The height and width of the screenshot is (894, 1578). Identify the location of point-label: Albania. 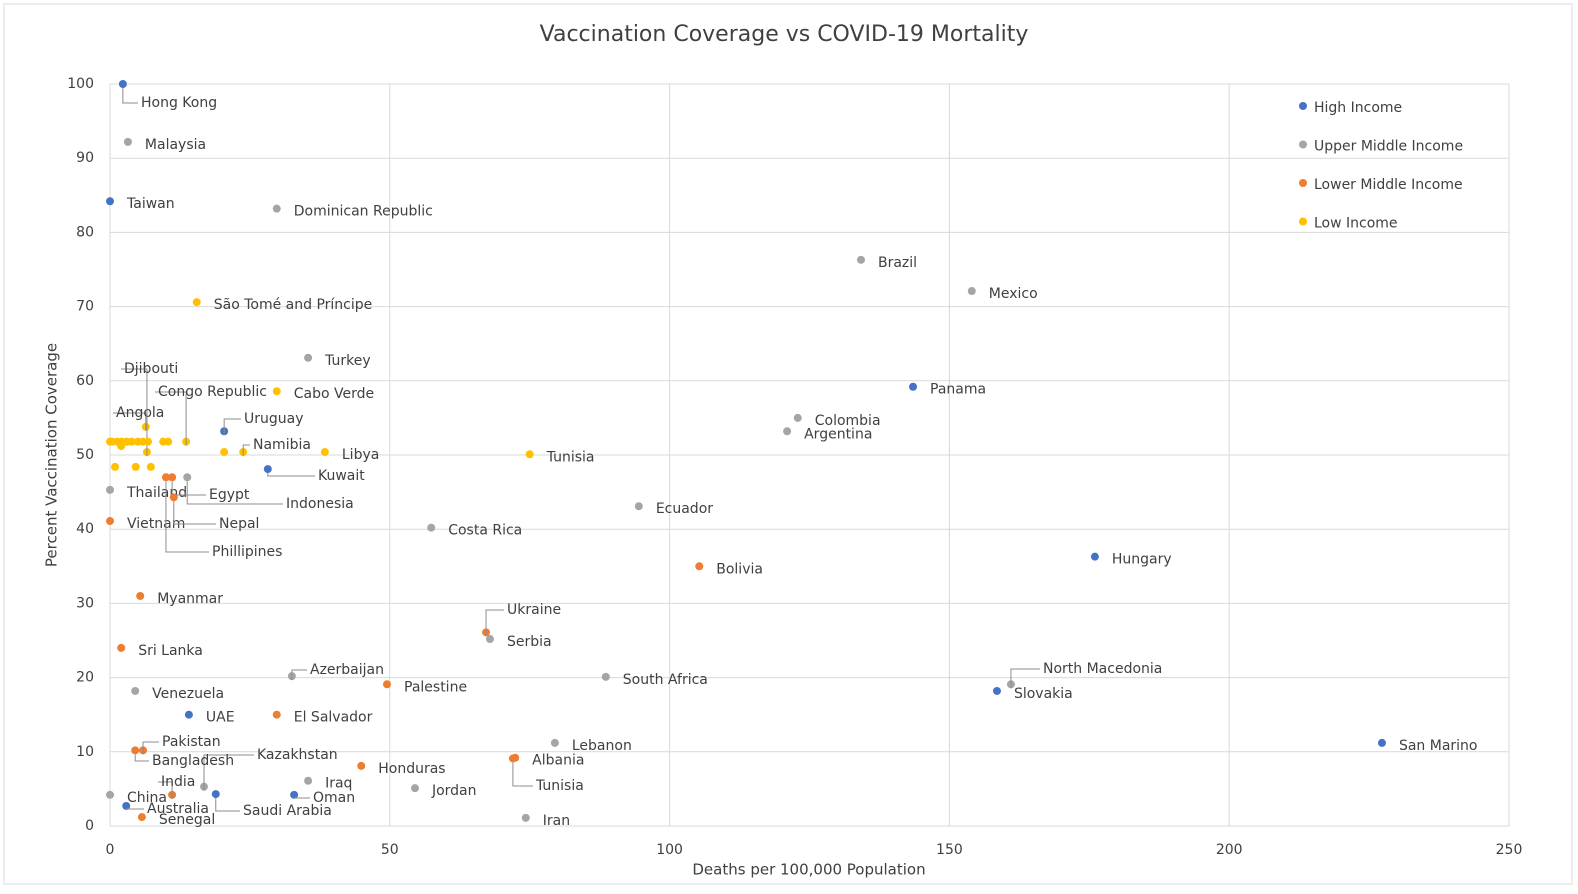
(558, 761).